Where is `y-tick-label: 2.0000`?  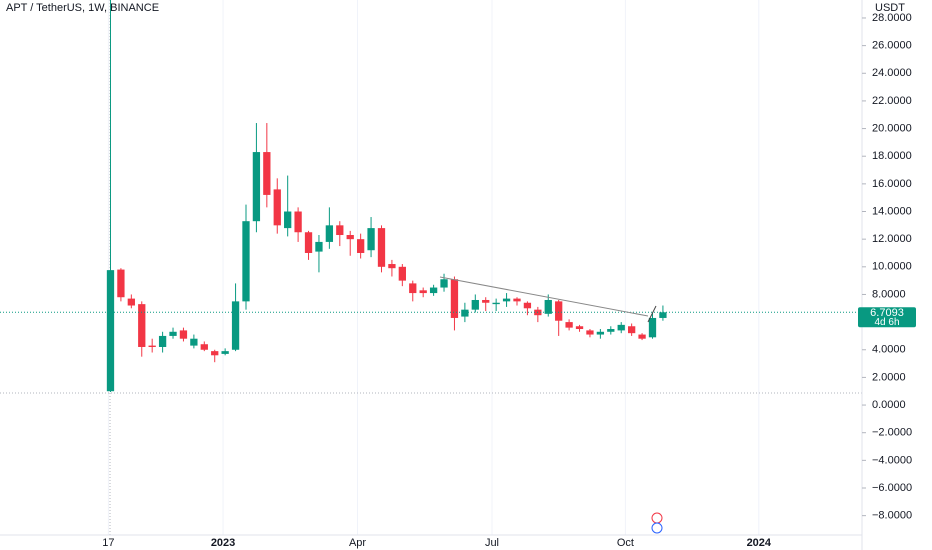
y-tick-label: 2.0000 is located at coordinates (889, 377).